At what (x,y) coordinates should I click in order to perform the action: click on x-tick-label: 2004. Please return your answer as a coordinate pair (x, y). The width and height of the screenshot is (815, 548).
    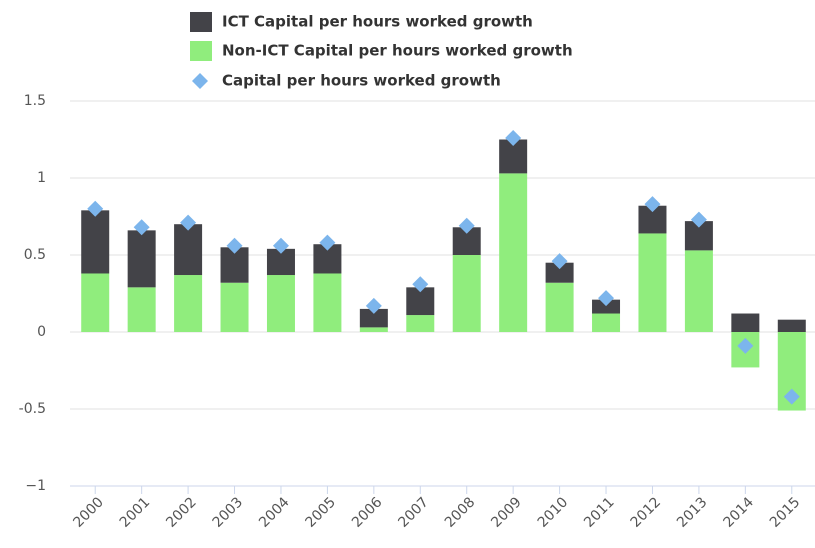
    Looking at the image, I should click on (274, 512).